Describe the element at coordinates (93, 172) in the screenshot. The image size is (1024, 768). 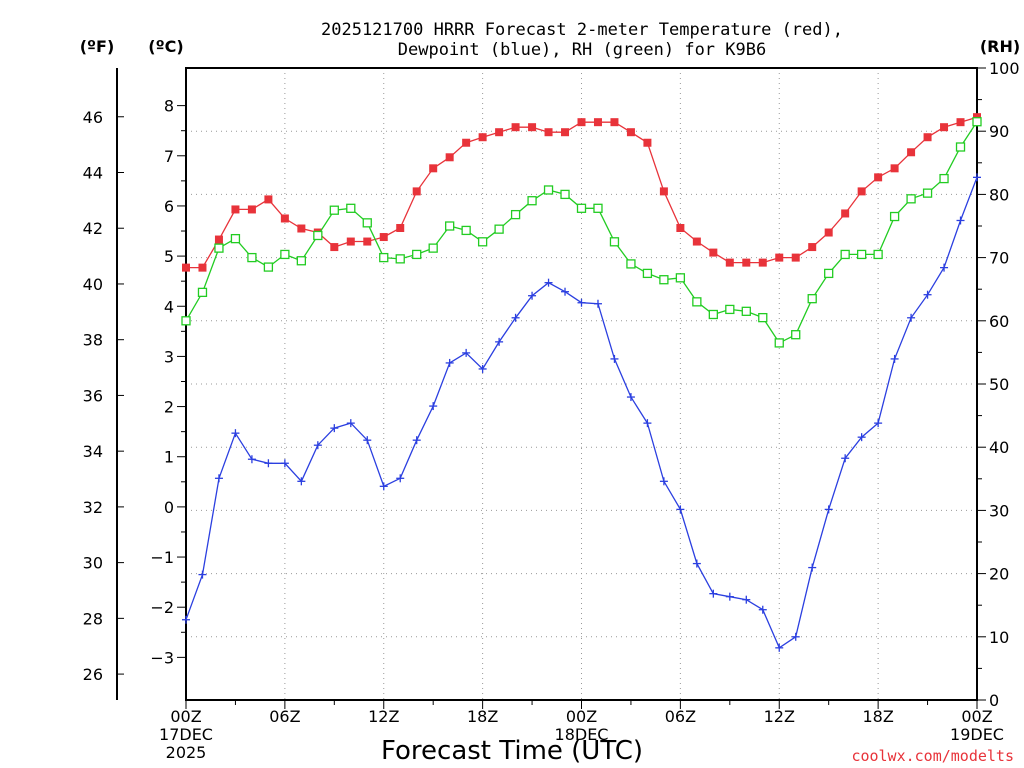
I see `fahrenheit-tick-label: 44` at that location.